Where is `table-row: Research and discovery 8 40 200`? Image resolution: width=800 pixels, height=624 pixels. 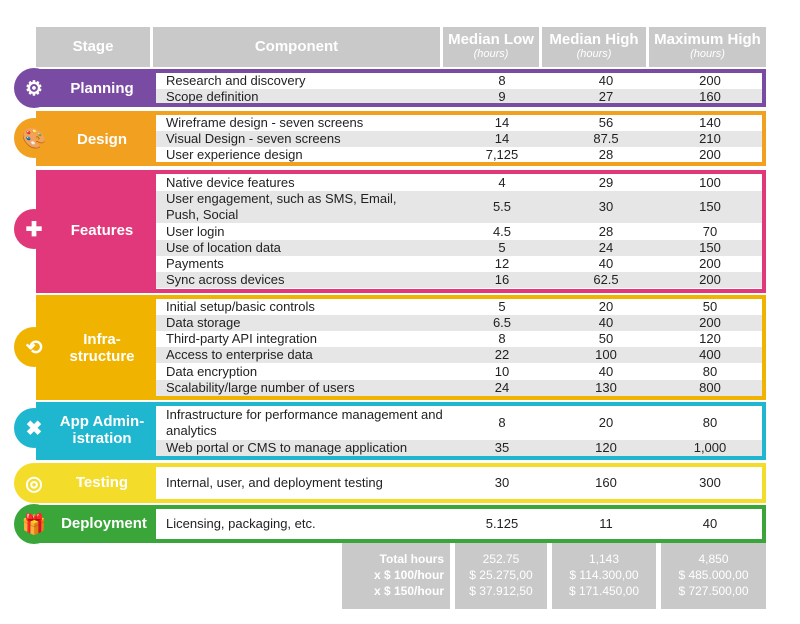 table-row: Research and discovery 8 40 200 is located at coordinates (443, 80).